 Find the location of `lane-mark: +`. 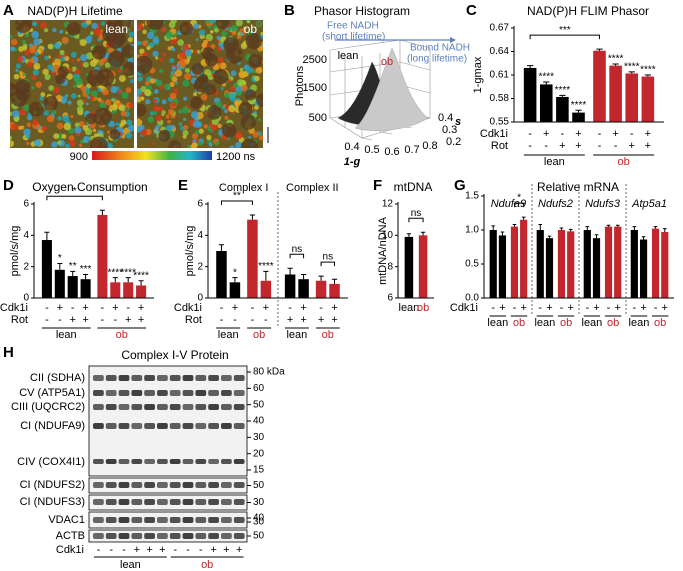

lane-mark: + is located at coordinates (226, 550).